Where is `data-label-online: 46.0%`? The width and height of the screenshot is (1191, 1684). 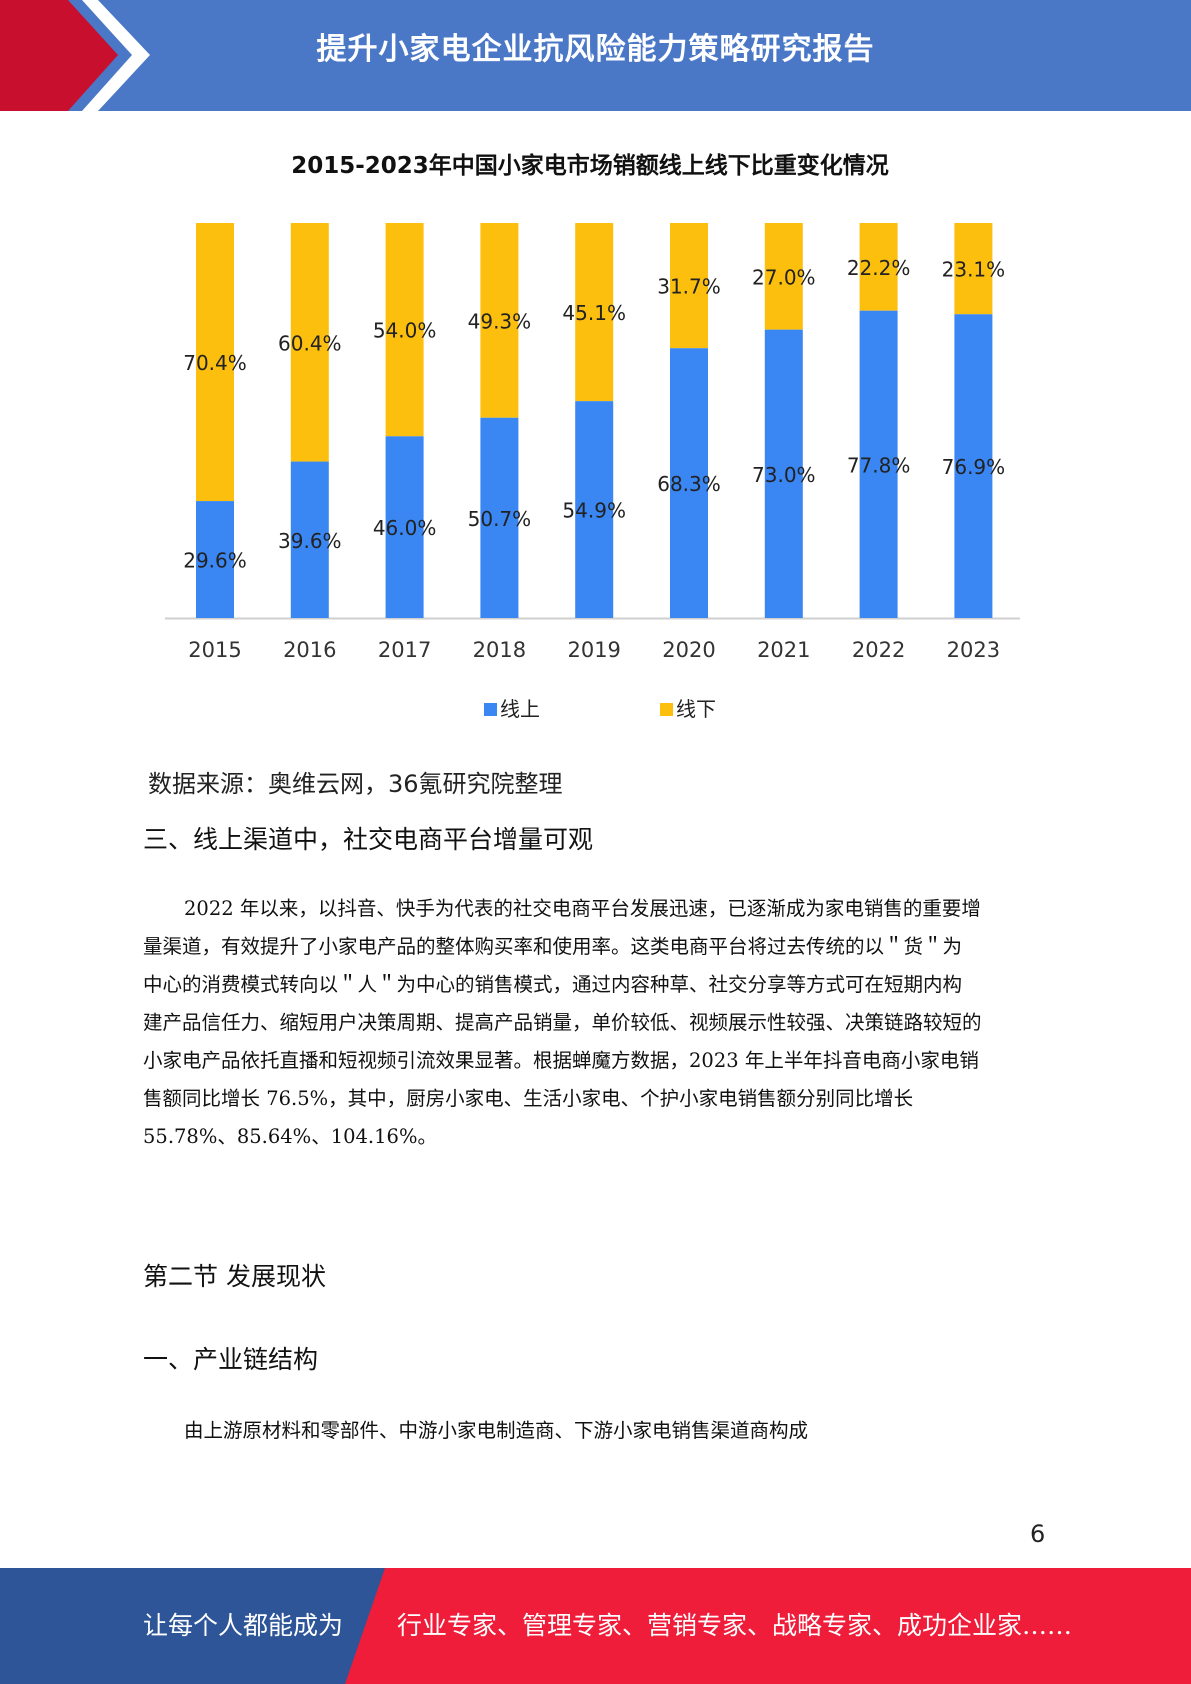 data-label-online: 46.0% is located at coordinates (405, 528).